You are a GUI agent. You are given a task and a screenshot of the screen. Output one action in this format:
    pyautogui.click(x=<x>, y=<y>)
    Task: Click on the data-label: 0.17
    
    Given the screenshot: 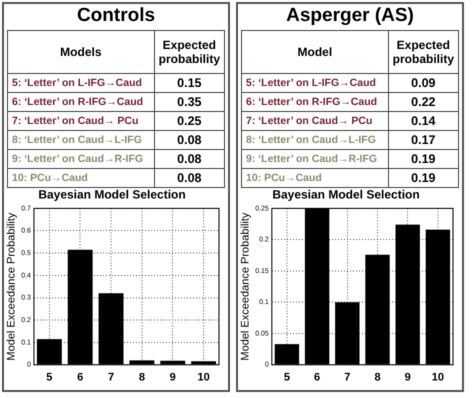 What is the action you would take?
    pyautogui.click(x=423, y=140)
    